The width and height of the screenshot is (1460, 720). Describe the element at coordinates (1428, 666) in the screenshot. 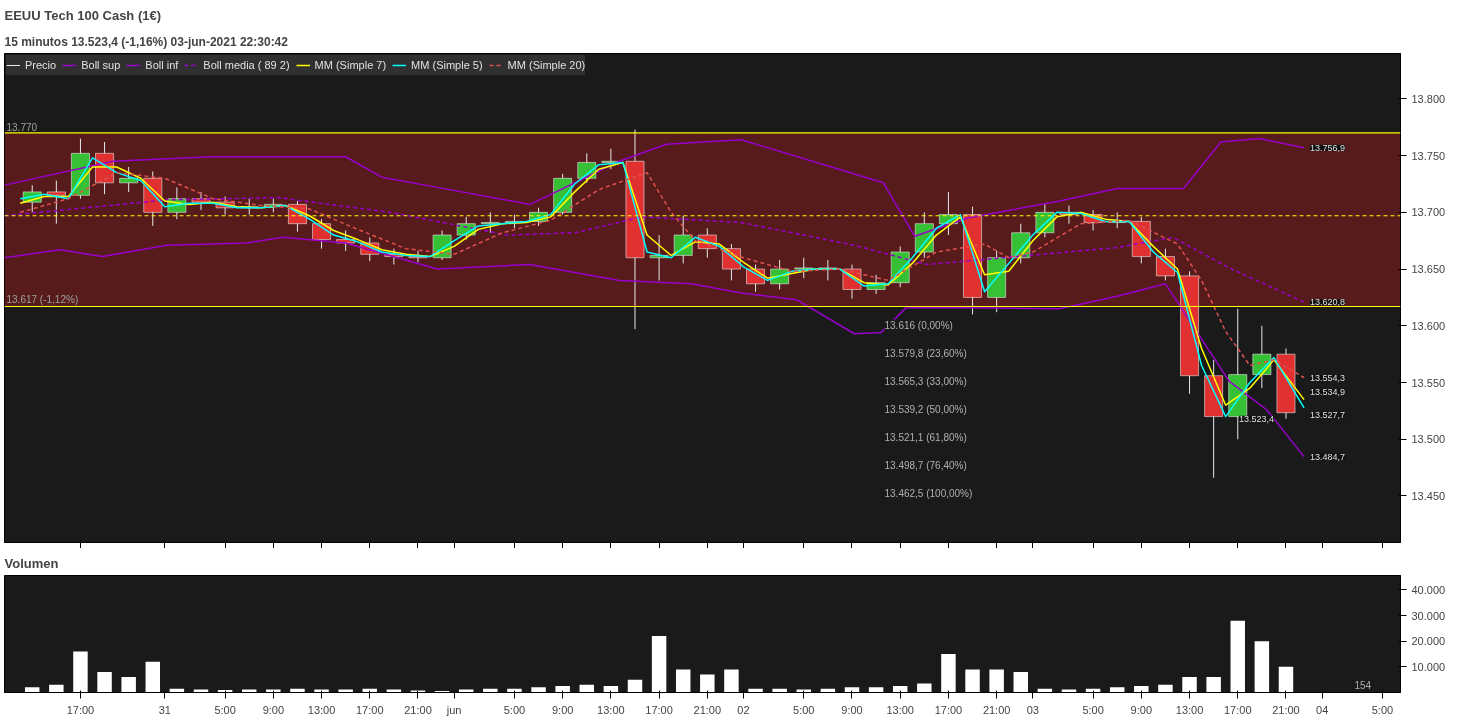

I see `y-tick-label: 10.000` at that location.